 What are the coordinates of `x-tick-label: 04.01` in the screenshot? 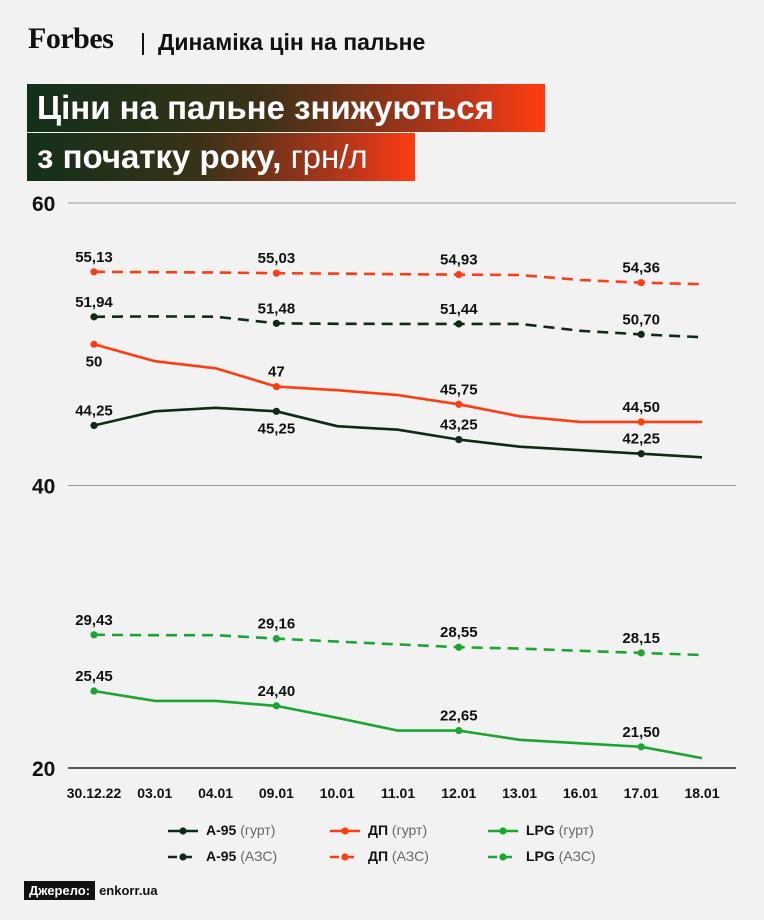 It's located at (215, 793).